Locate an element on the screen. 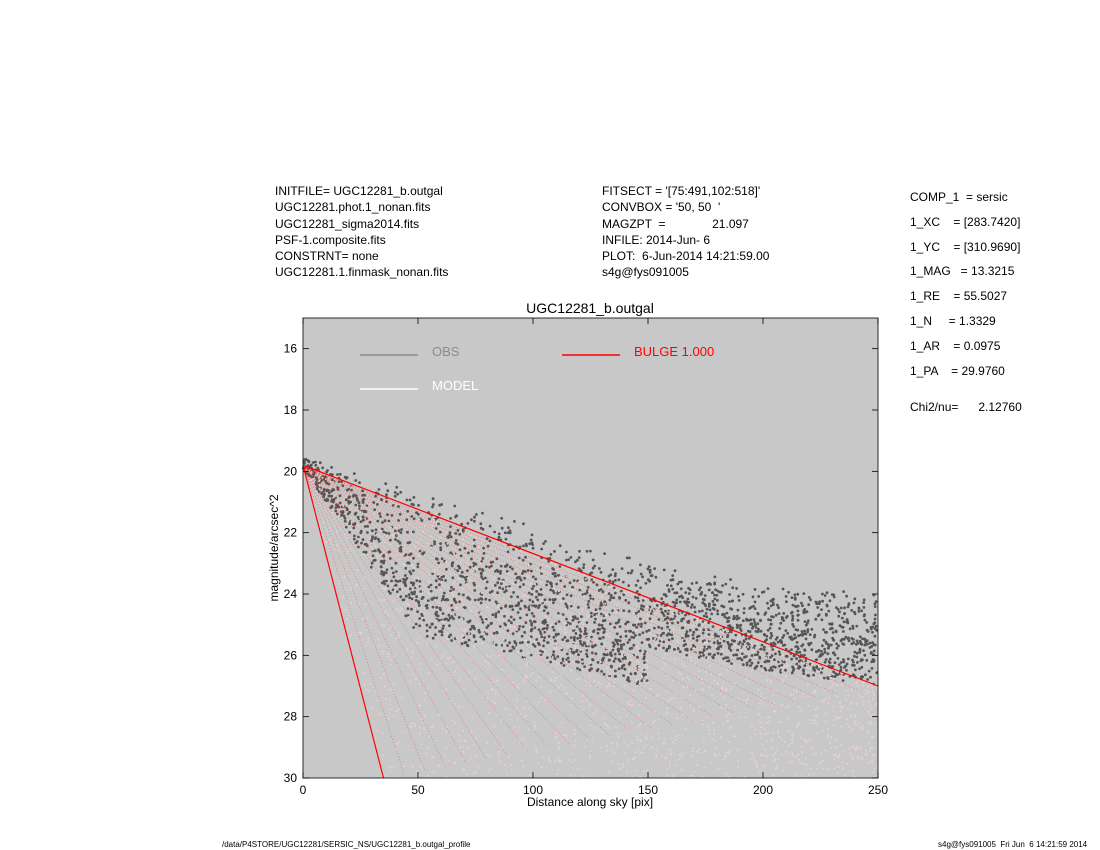  bulge-track is located at coordinates (436, 604).